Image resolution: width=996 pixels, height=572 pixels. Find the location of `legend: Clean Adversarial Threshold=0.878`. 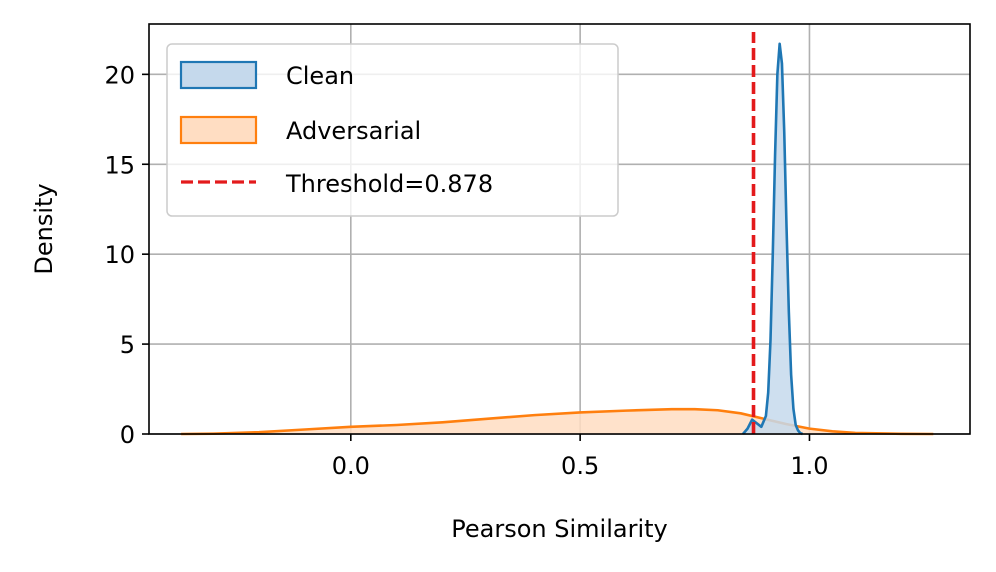

legend: Clean Adversarial Threshold=0.878 is located at coordinates (392, 130).